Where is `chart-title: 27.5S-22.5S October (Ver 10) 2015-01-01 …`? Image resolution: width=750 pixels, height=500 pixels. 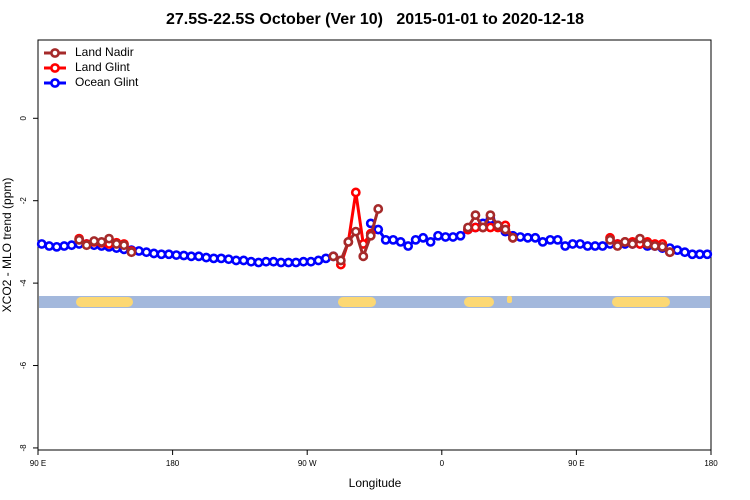
chart-title: 27.5S-22.5S October (Ver 10) 2015-01-01 … is located at coordinates (375, 19).